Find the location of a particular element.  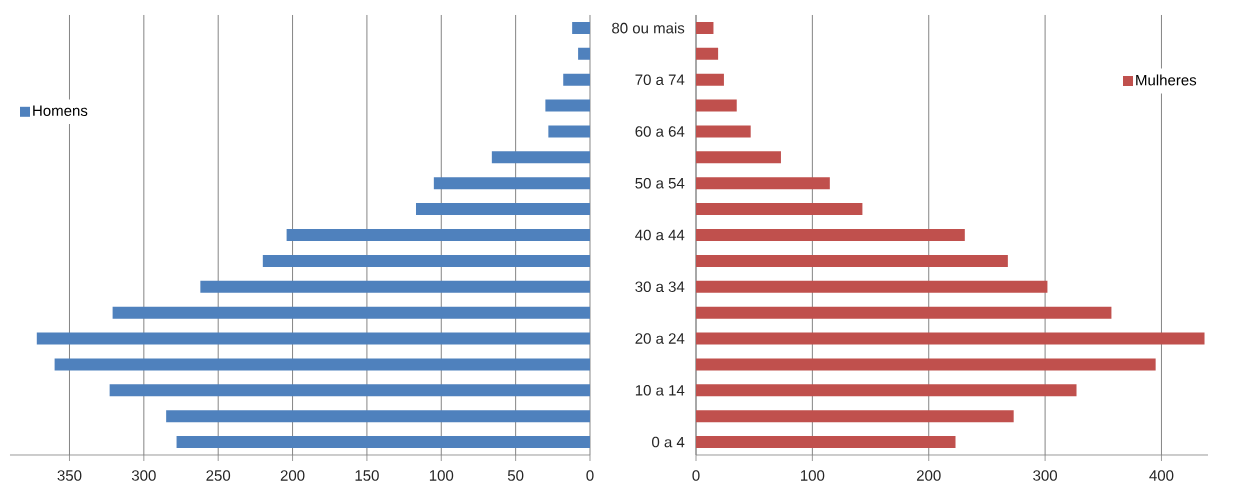

y-tick-label: 60 a 64 is located at coordinates (660, 131).